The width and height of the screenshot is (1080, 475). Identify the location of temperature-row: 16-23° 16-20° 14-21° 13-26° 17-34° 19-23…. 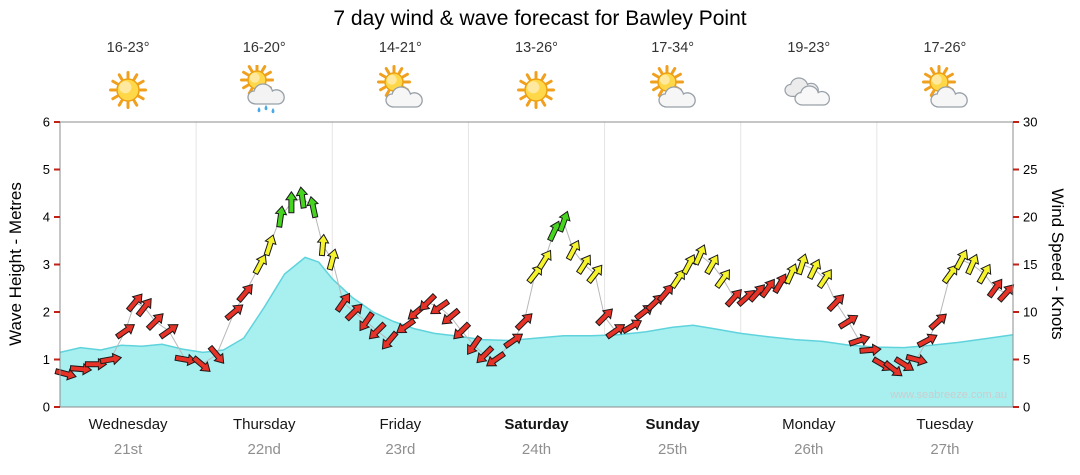
(536, 48).